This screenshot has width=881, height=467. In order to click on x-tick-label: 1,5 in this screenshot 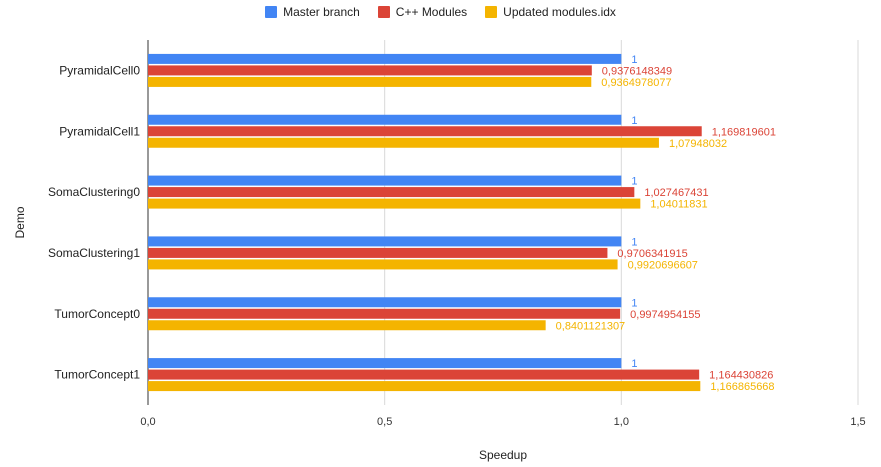, I will do `click(857, 422)`.